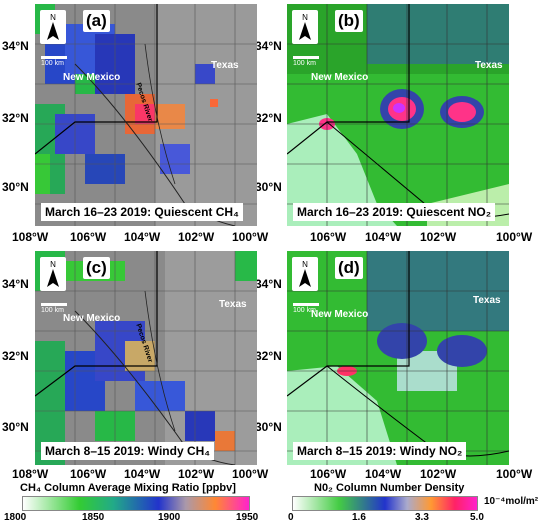 The height and width of the screenshot is (525, 550). What do you see at coordinates (383, 474) in the screenshot?
I see `lon-label-104-bottom-right: 104°W` at bounding box center [383, 474].